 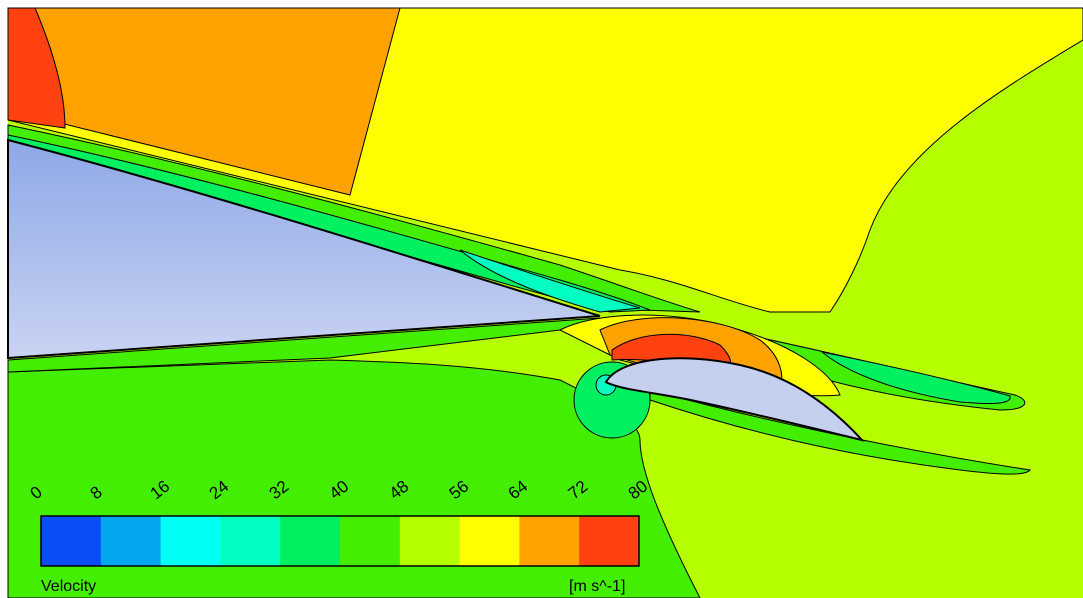 I want to click on field-red-corner, so click(x=36, y=68).